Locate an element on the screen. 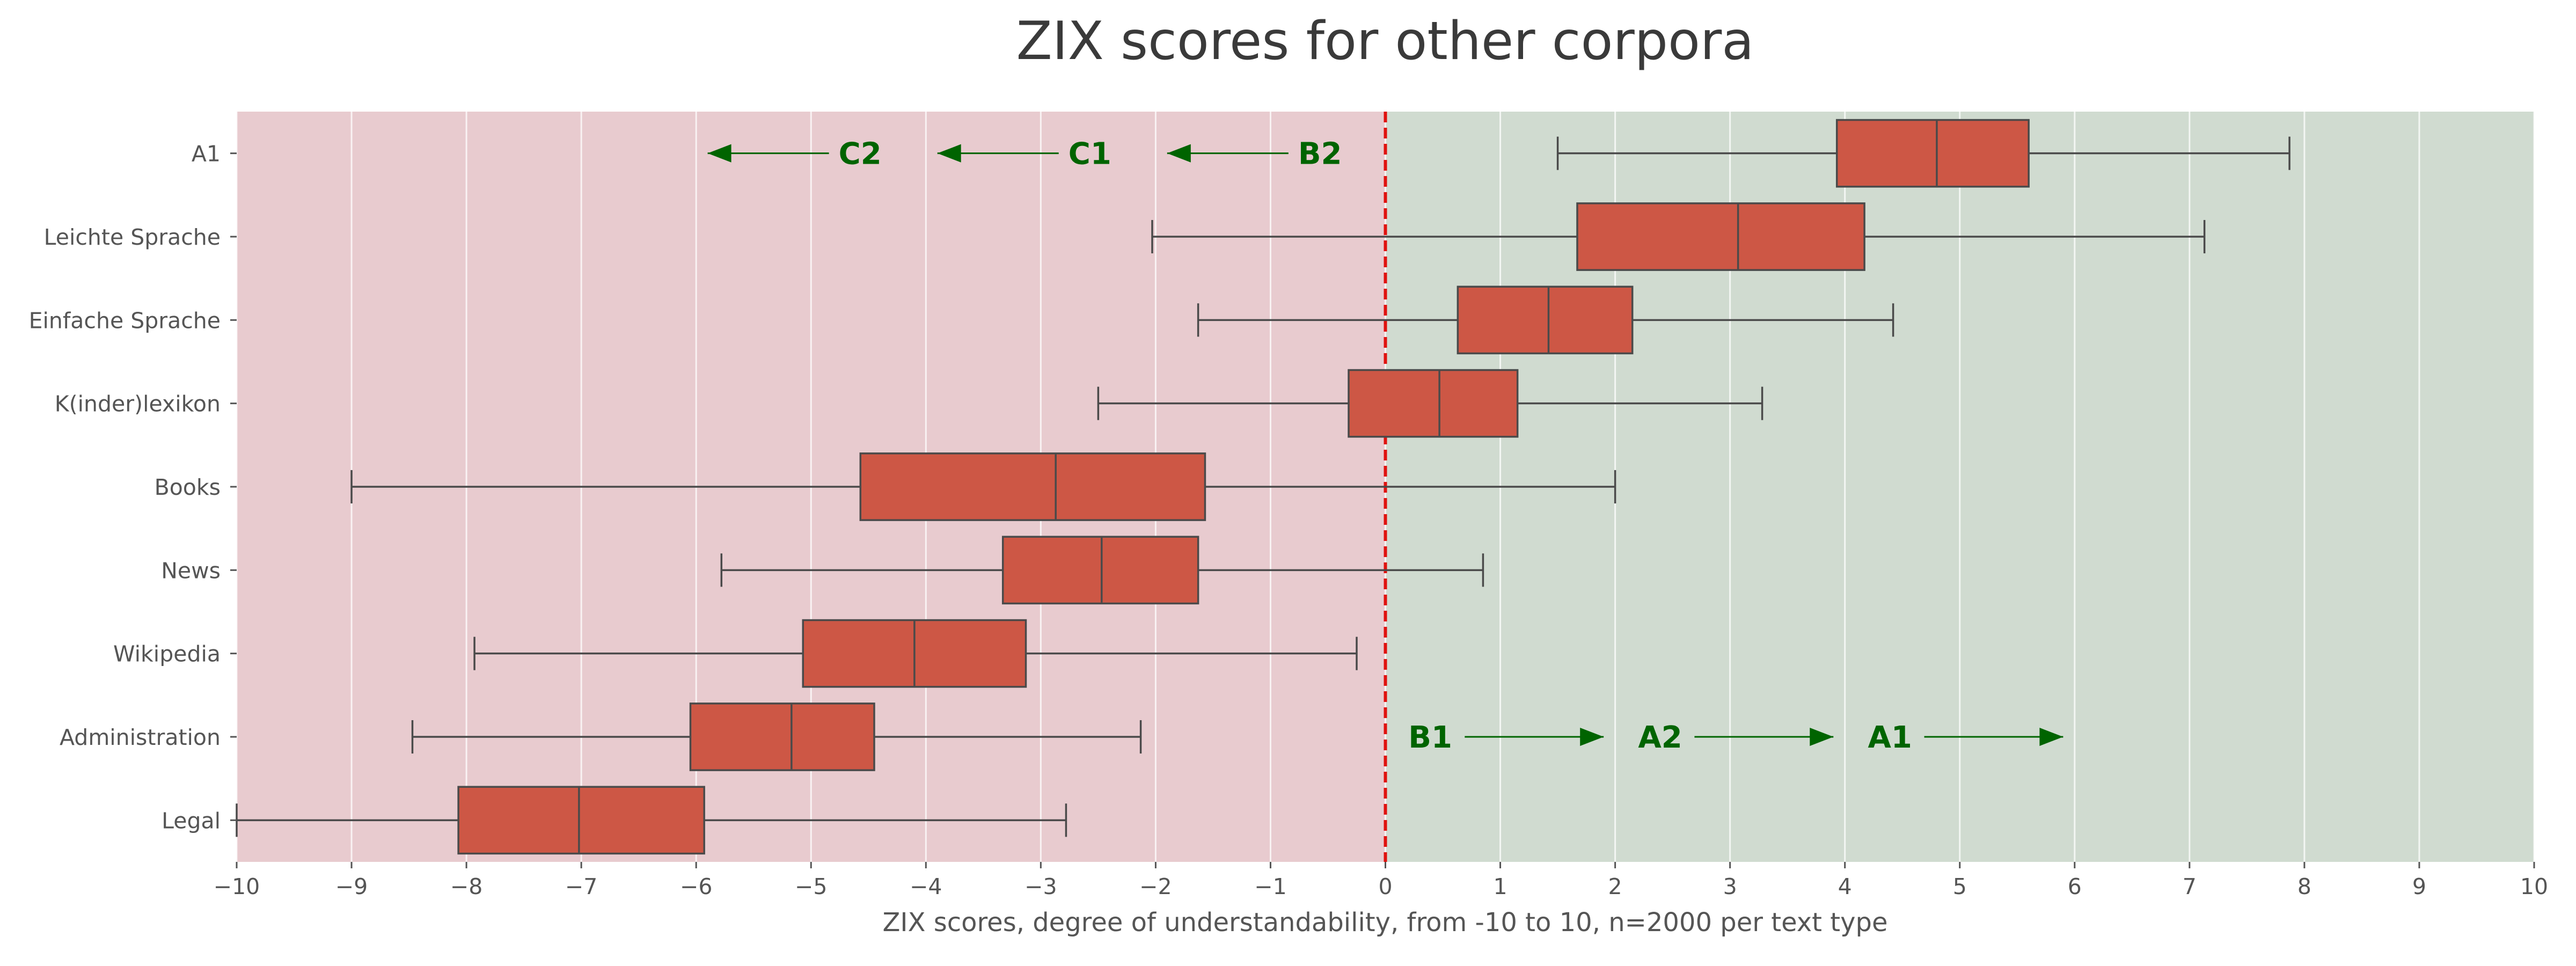 The height and width of the screenshot is (966, 2576). x-tick-label: 10 is located at coordinates (2534, 886).